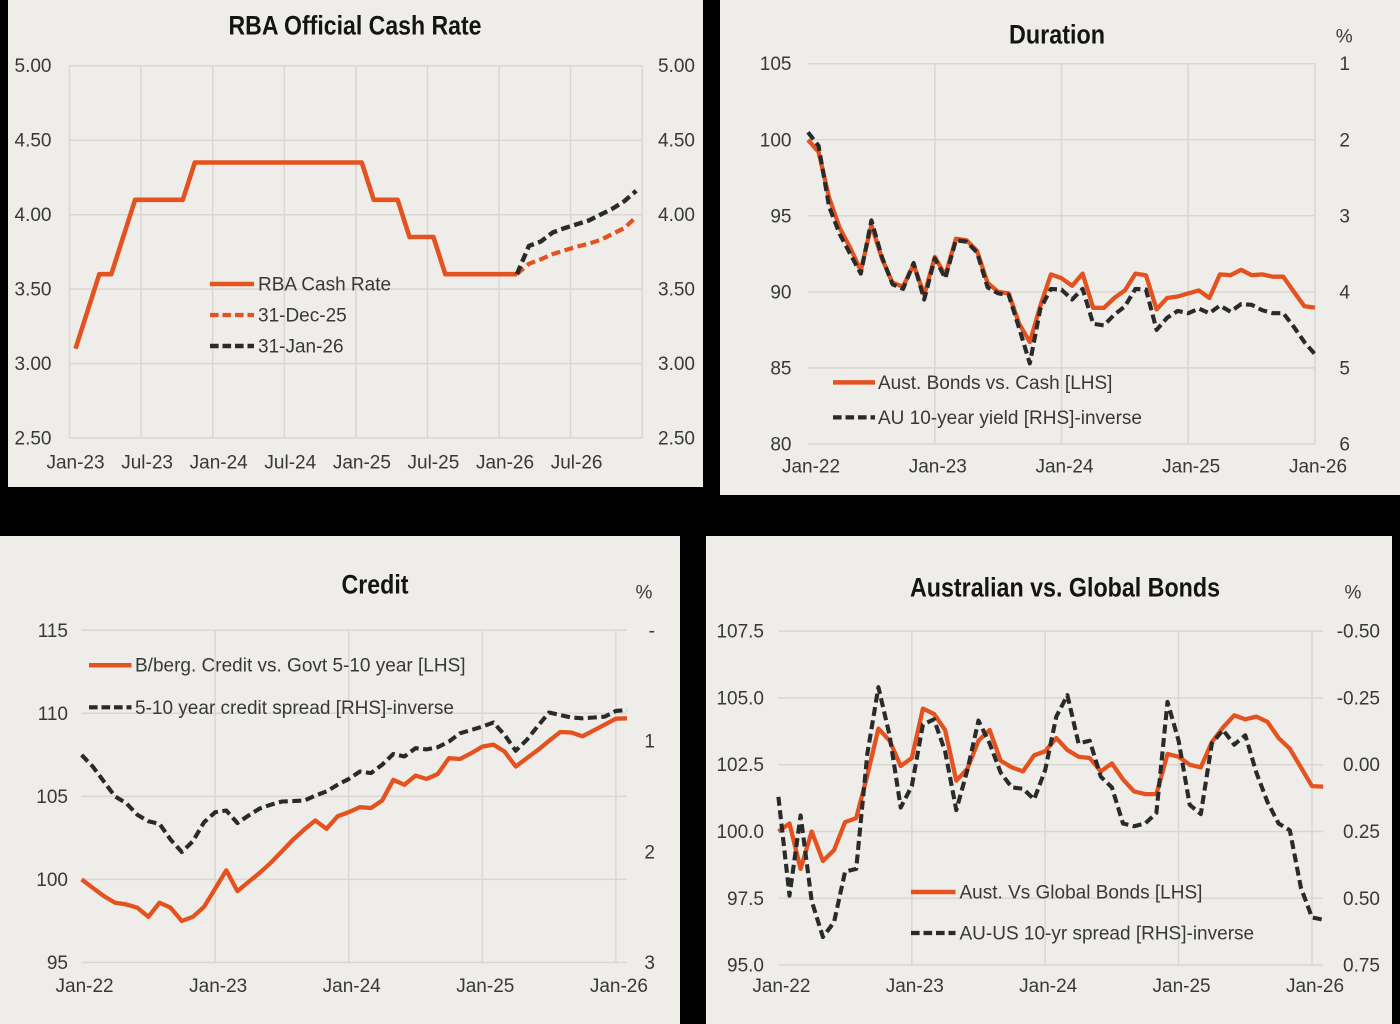 The image size is (1400, 1024). Describe the element at coordinates (740, 765) in the screenshot. I see `svg-text: 102.5` at that location.